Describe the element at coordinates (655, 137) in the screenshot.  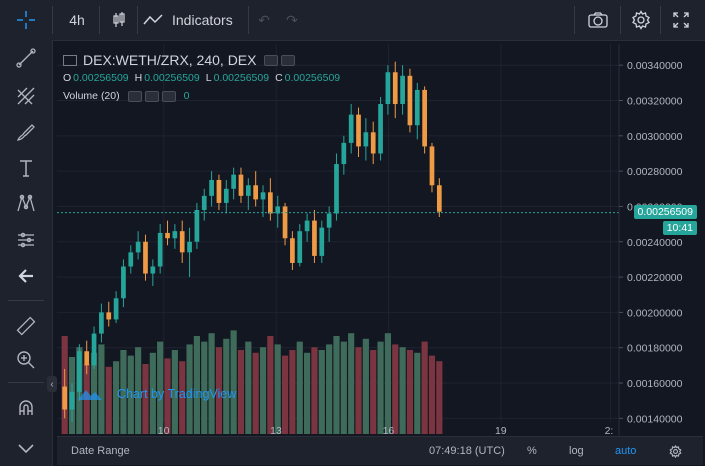
I see `price-axis-label: 0.00300000` at that location.